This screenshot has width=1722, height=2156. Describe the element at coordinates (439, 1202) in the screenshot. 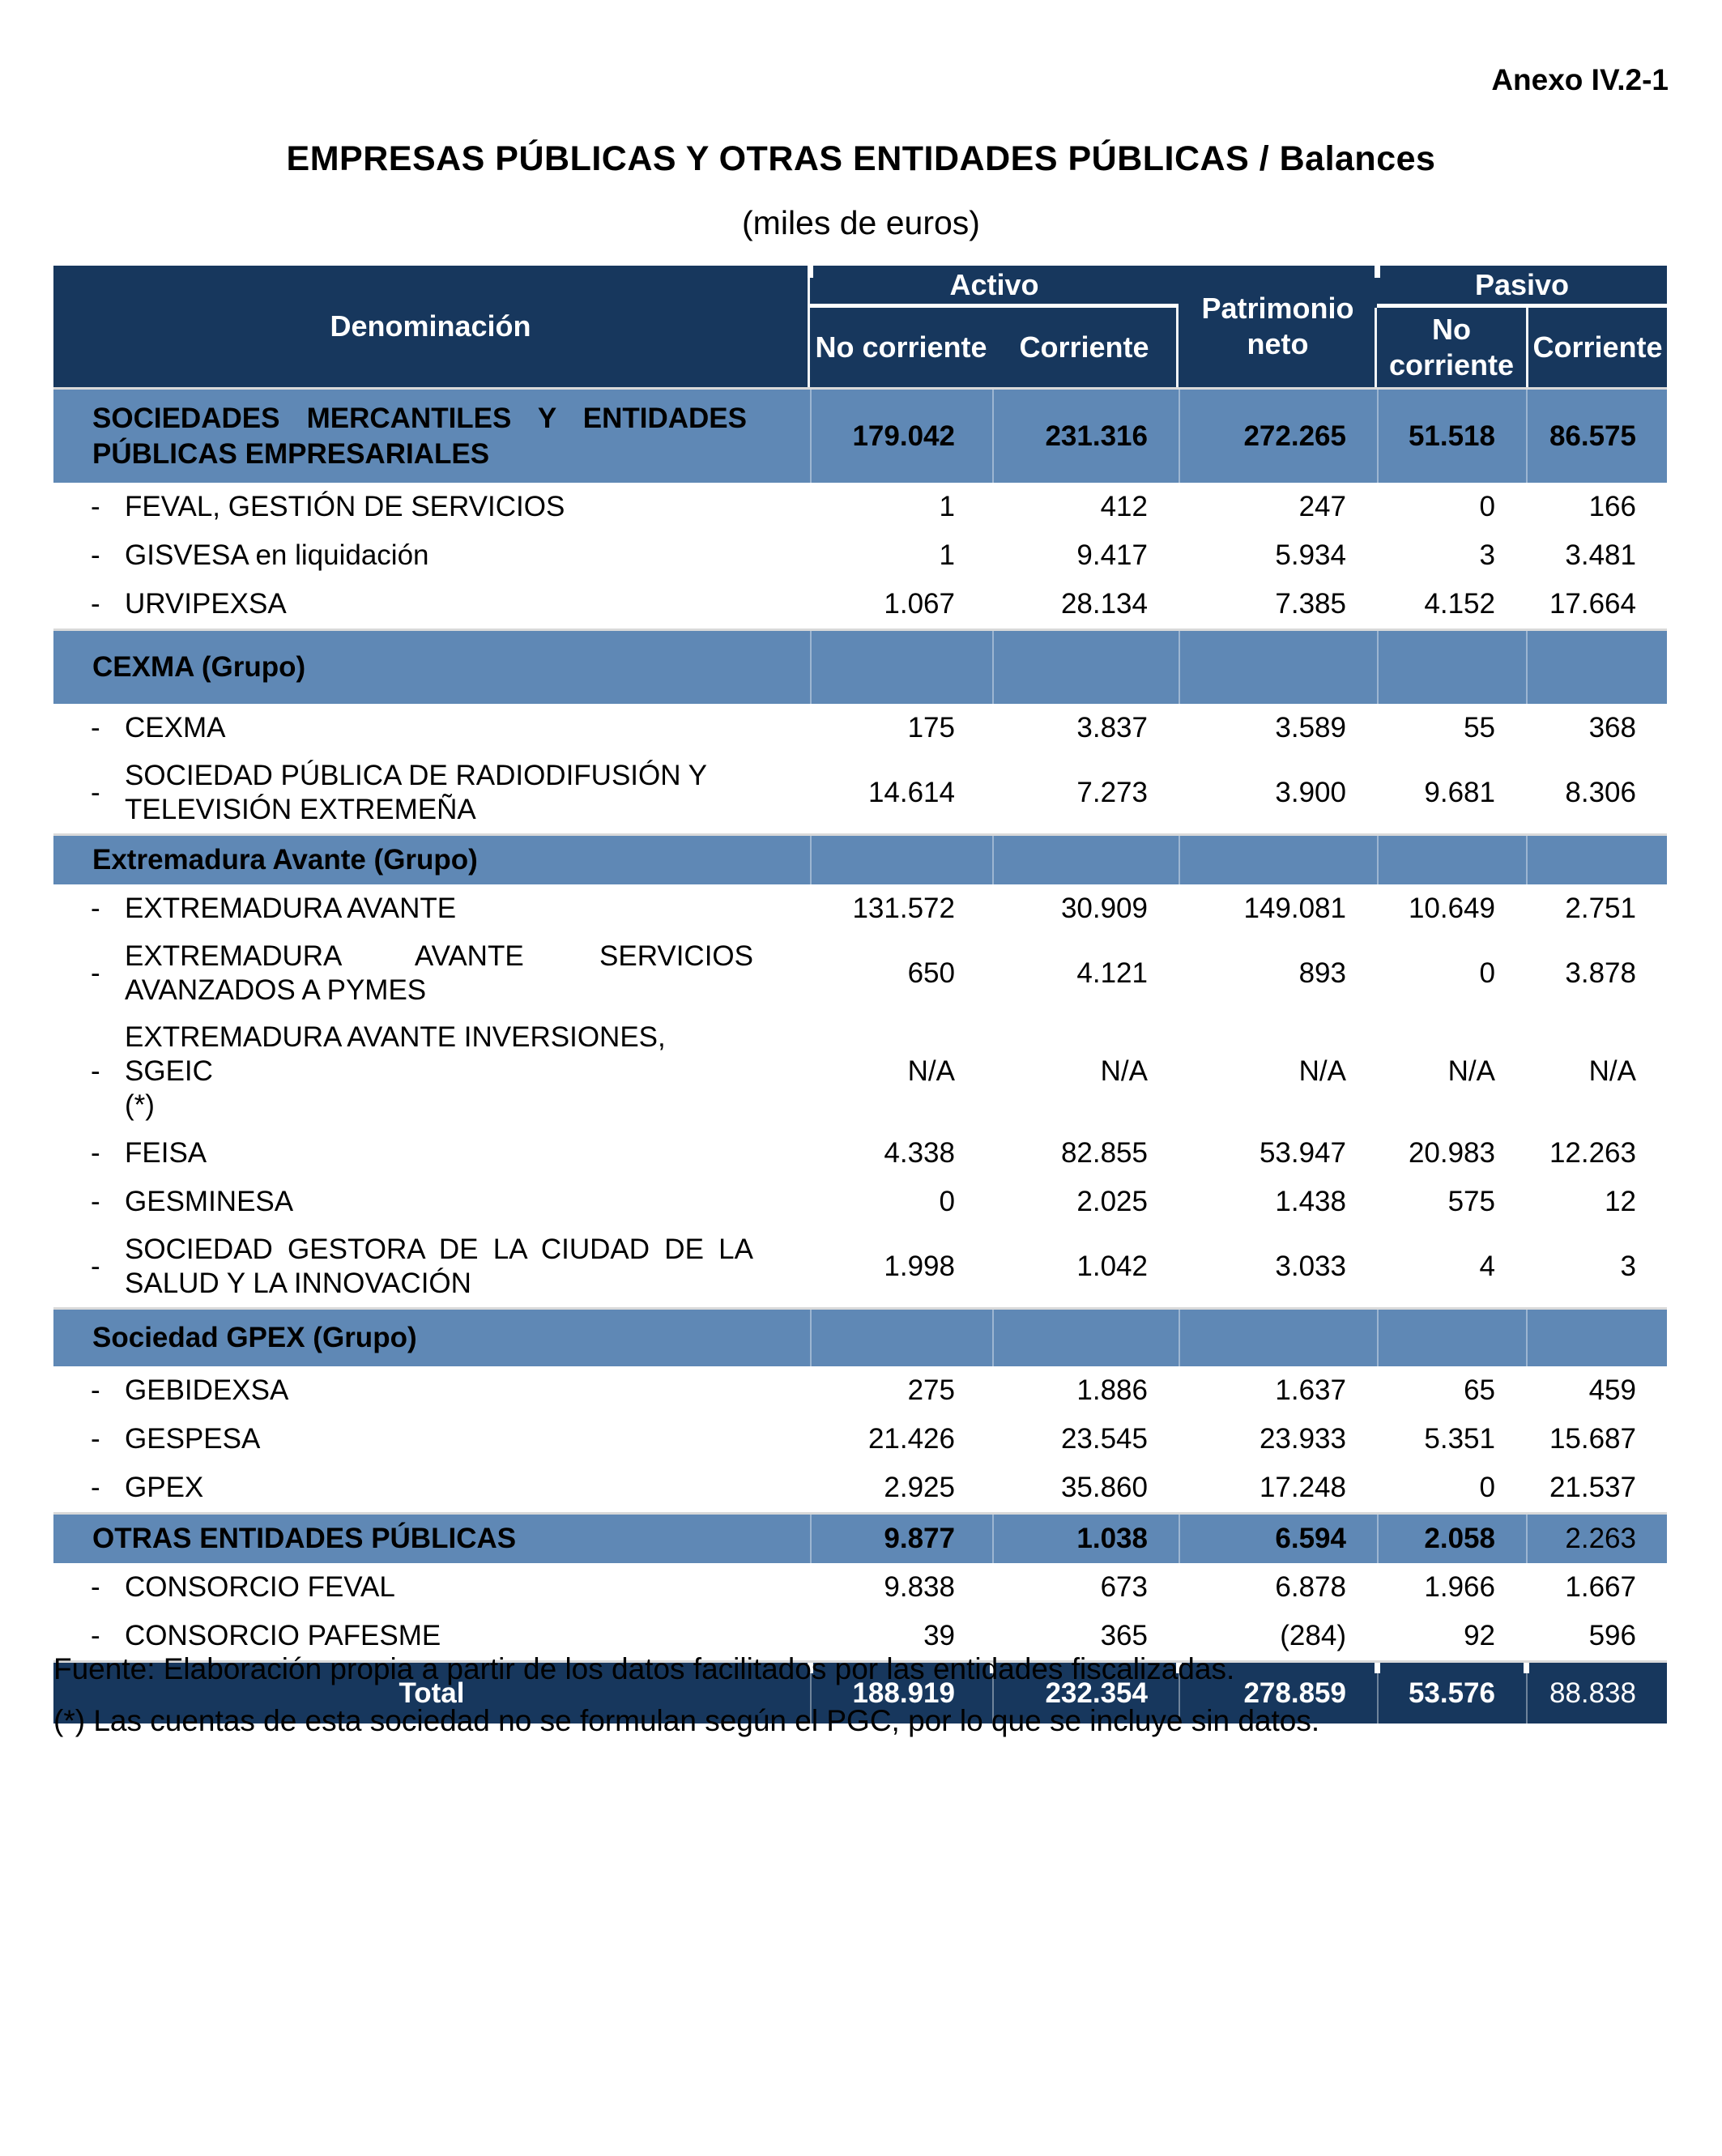

I see `entity-name-text: GESMINESA` at that location.